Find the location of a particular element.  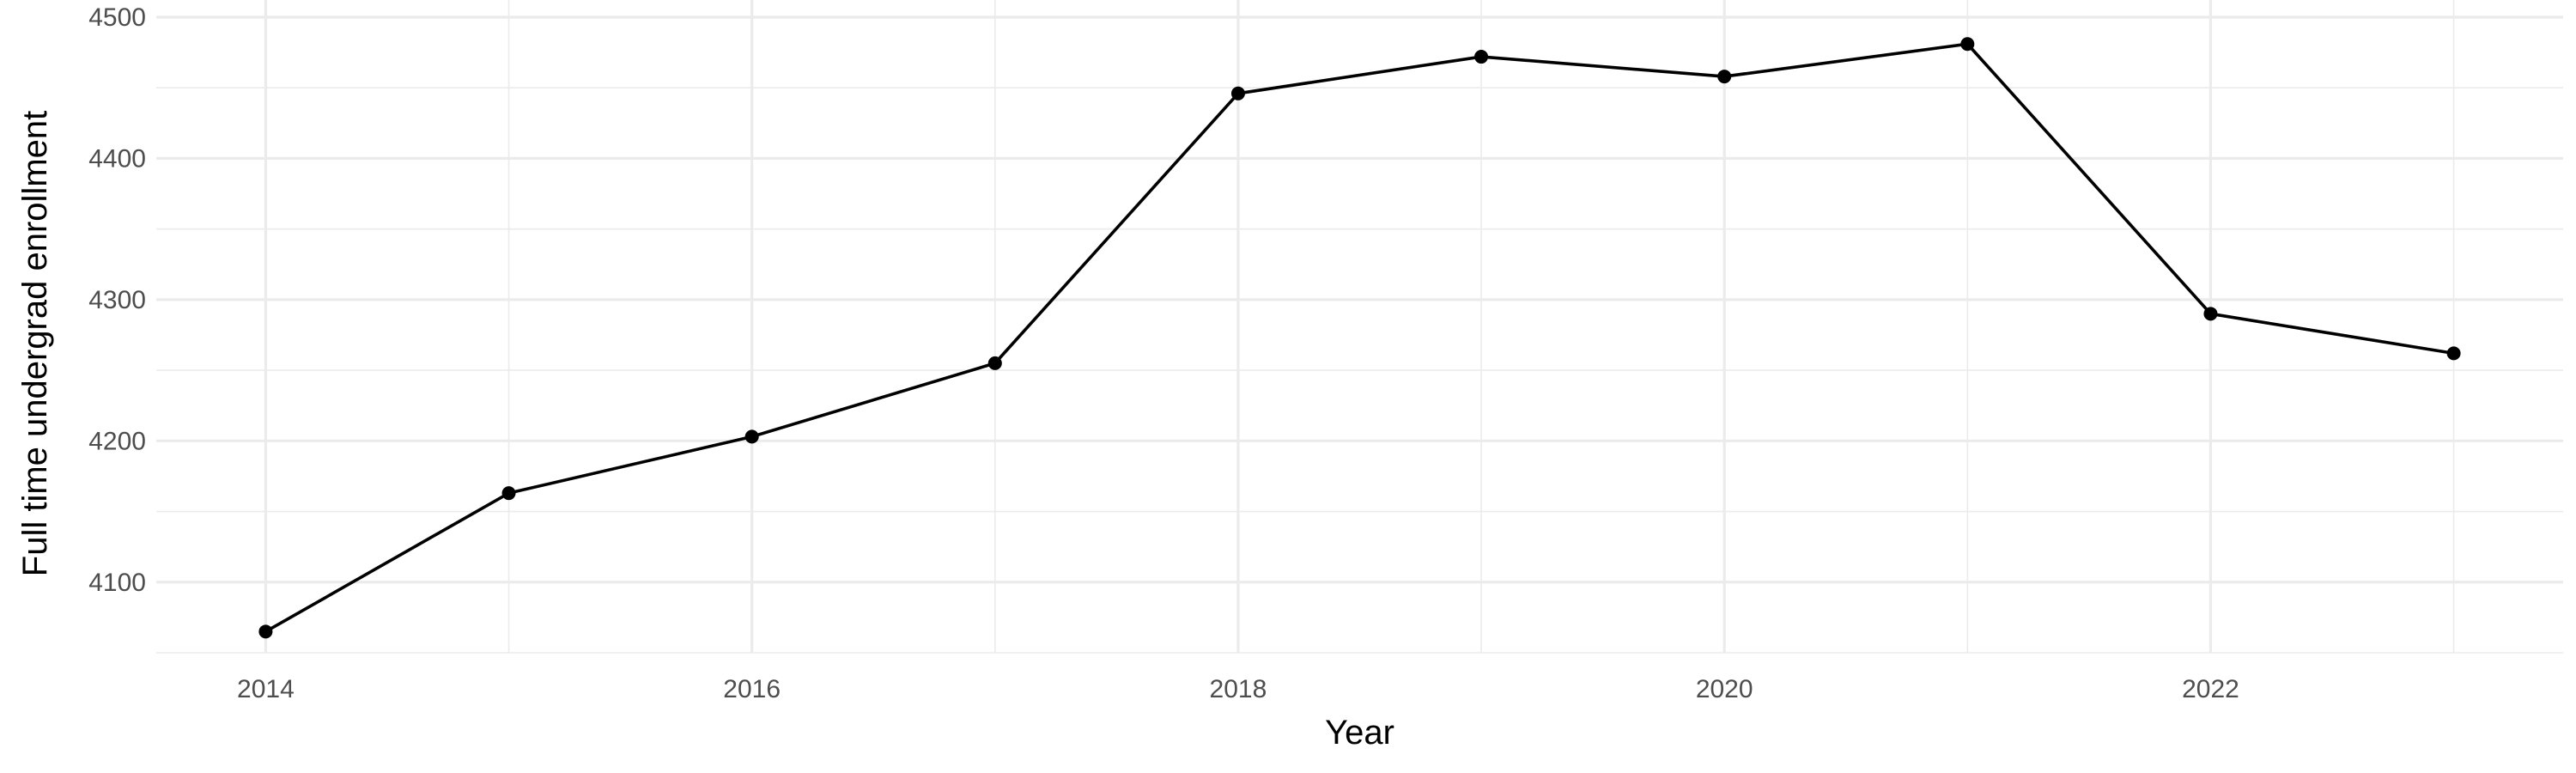

x-tick-label: 2014 is located at coordinates (266, 689).